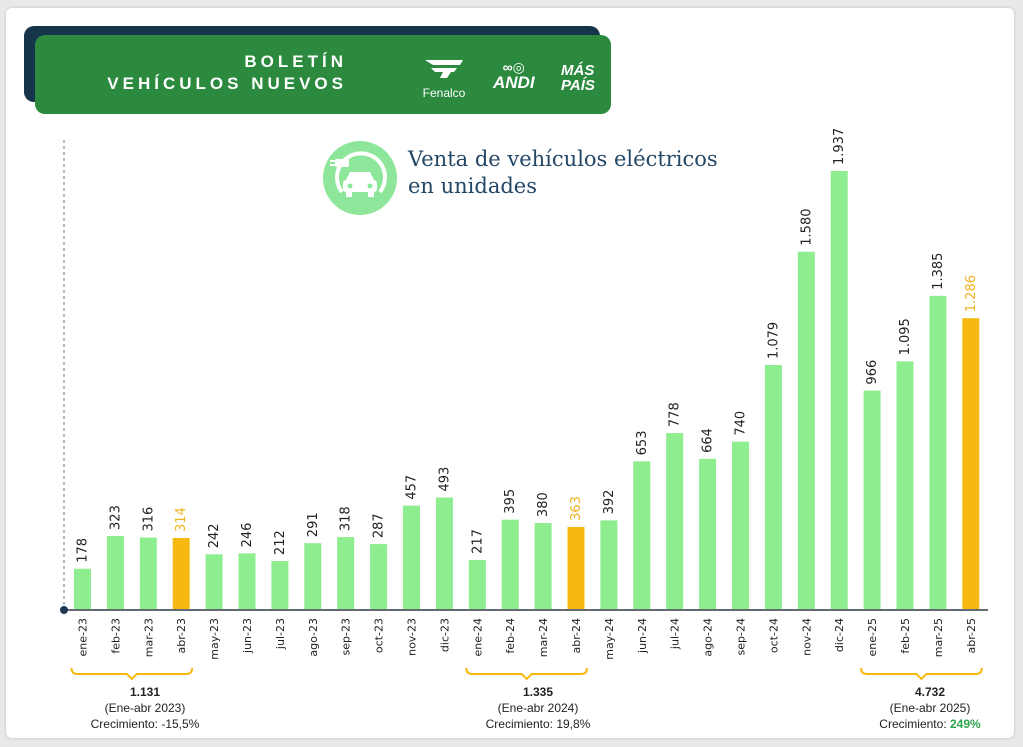 The image size is (1023, 747). I want to click on bar-value-label-ene-24: 217, so click(477, 541).